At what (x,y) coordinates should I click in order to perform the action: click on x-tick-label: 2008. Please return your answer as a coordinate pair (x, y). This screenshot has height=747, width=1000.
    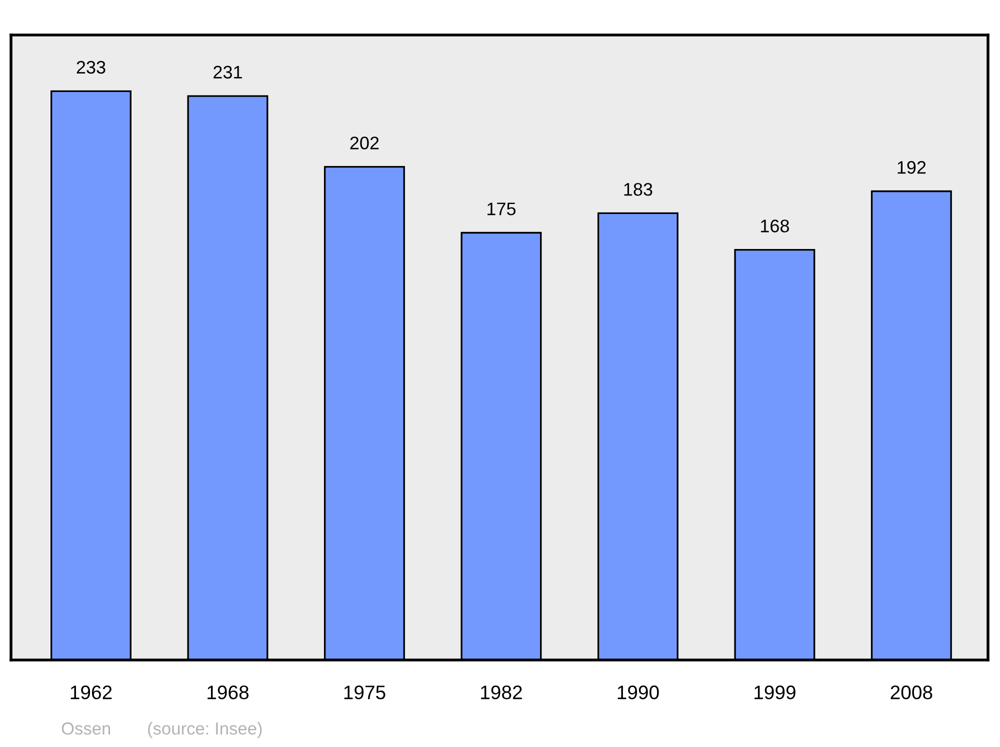
    Looking at the image, I should click on (911, 693).